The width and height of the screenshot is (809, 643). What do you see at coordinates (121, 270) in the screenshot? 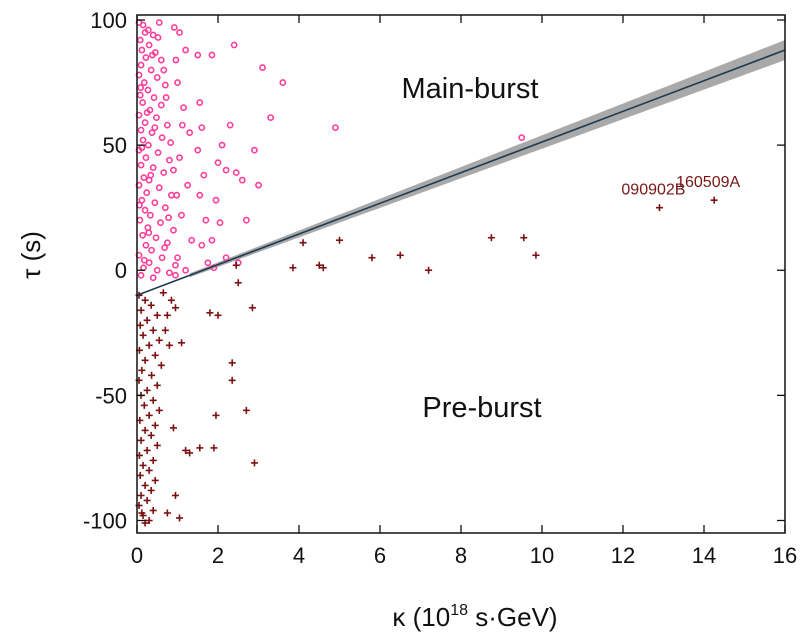
I see `y-tick-label: 0` at bounding box center [121, 270].